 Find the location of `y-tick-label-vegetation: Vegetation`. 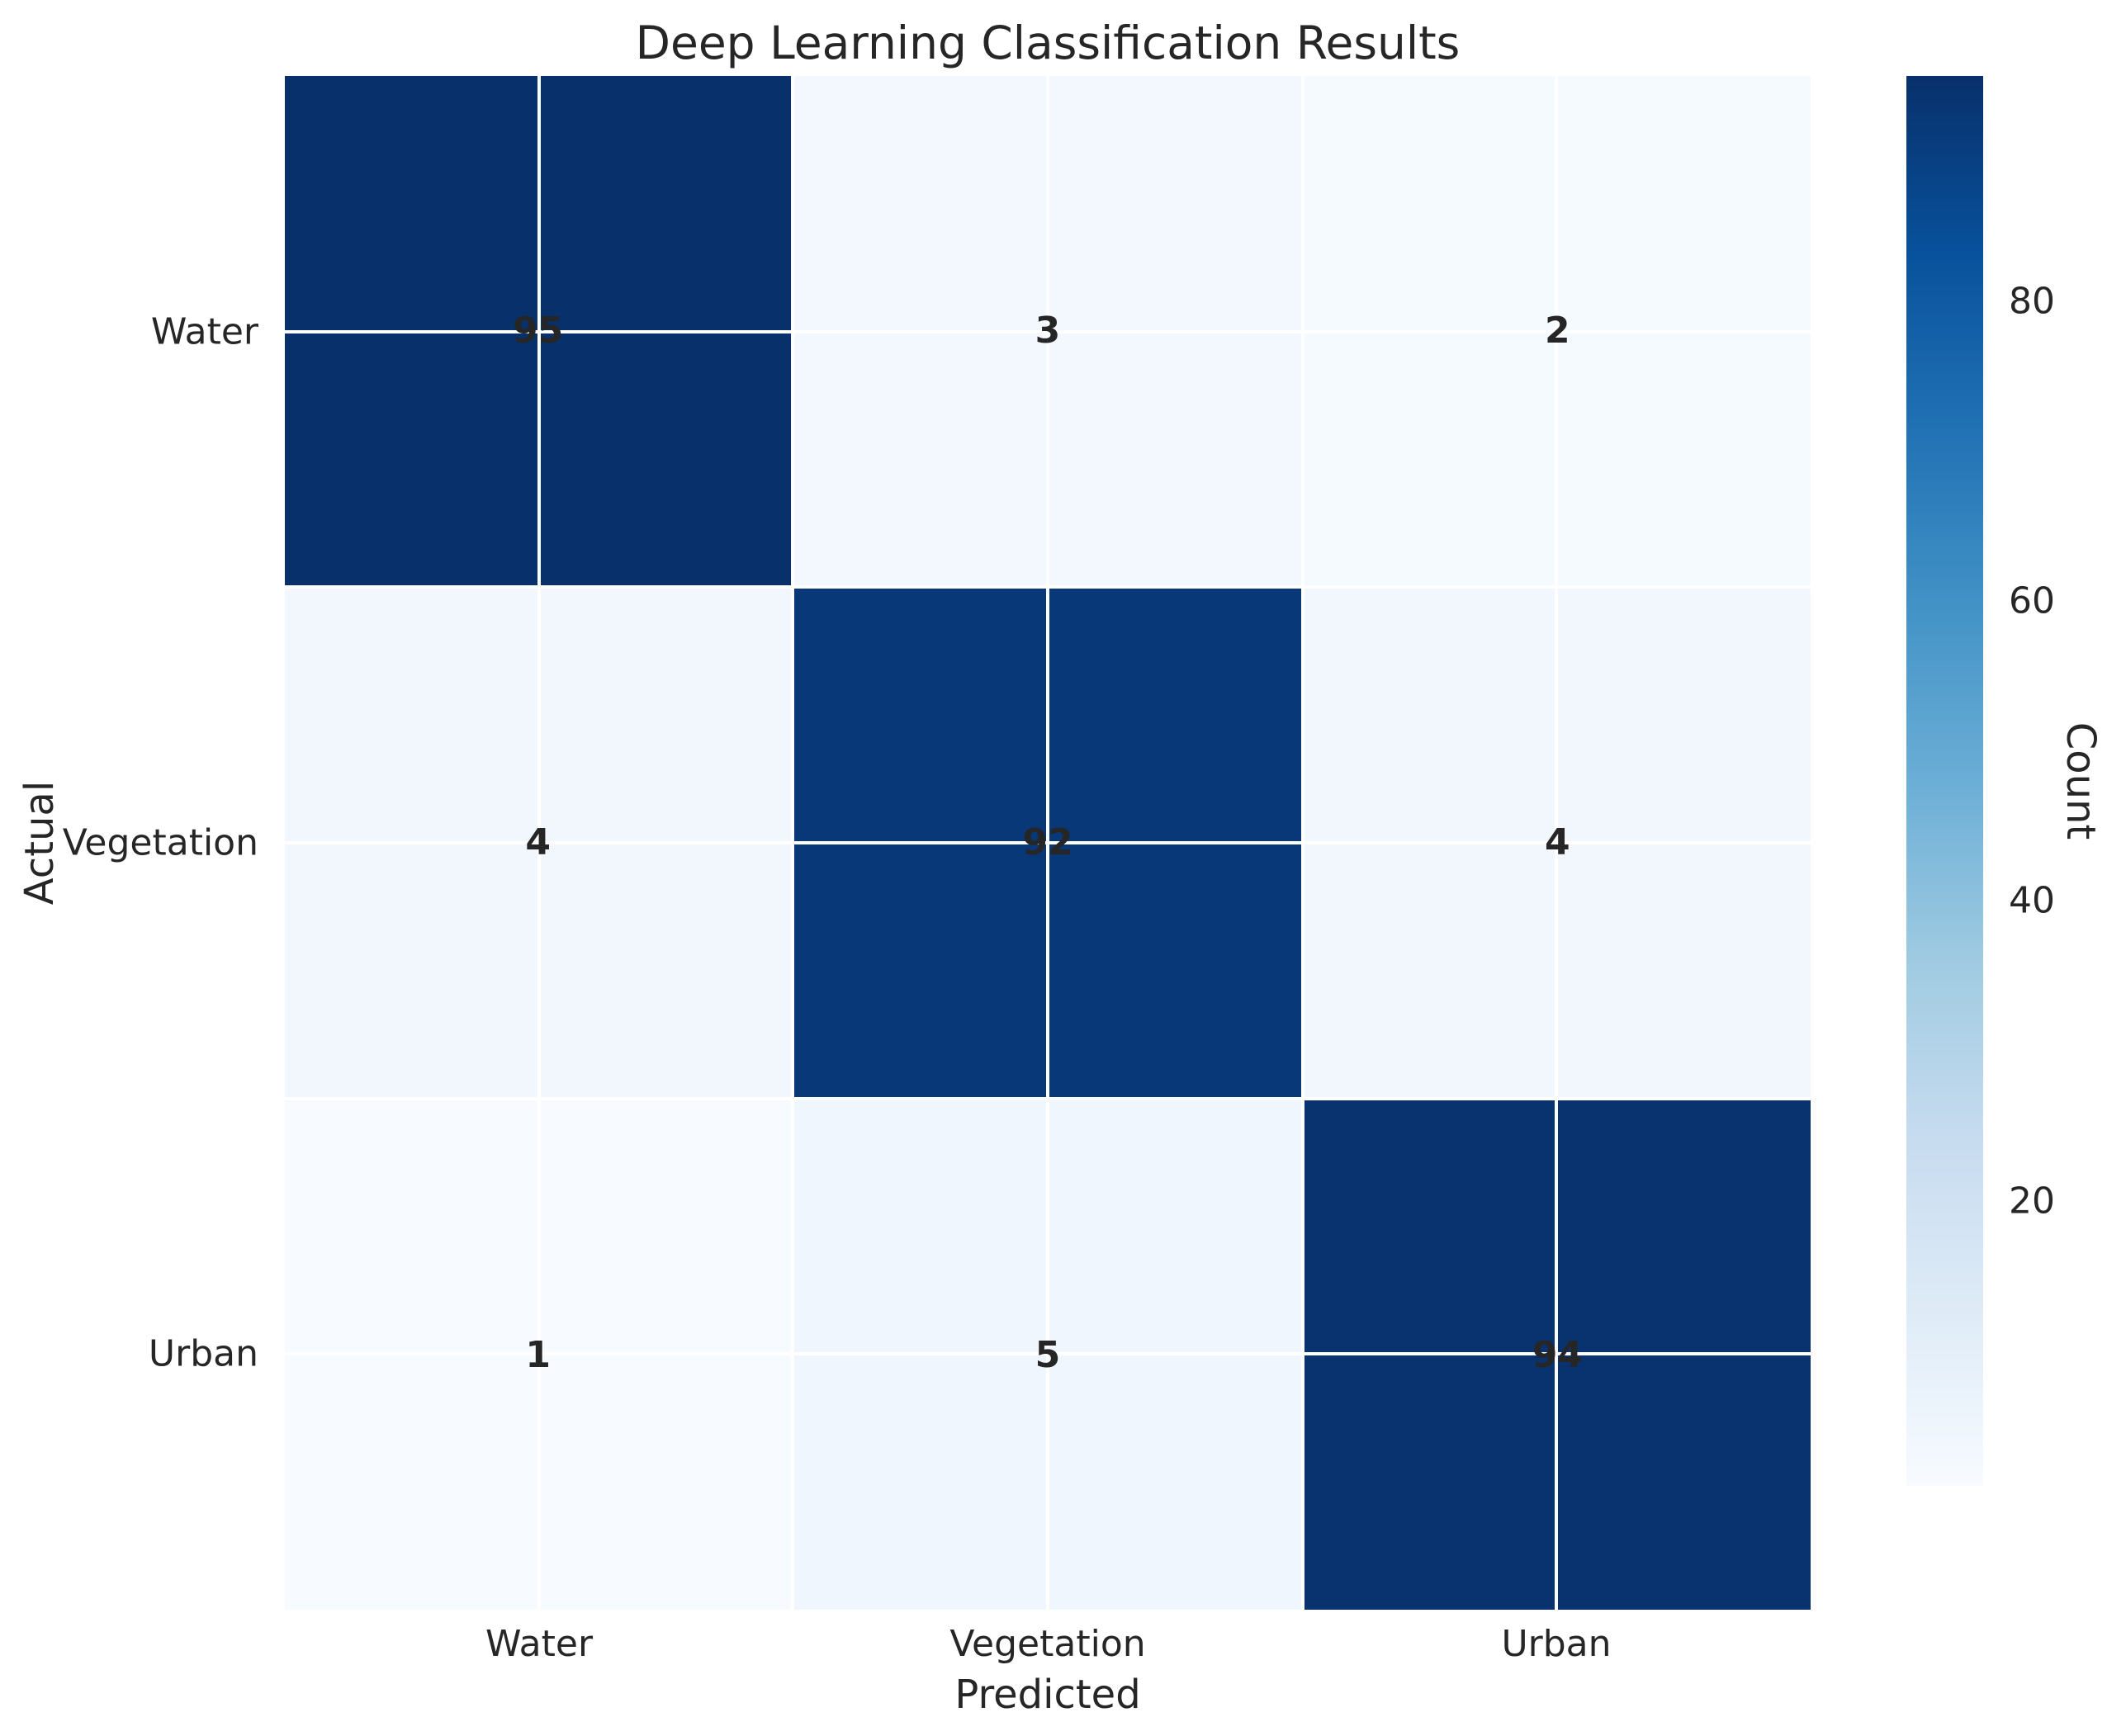

y-tick-label-vegetation: Vegetation is located at coordinates (160, 842).